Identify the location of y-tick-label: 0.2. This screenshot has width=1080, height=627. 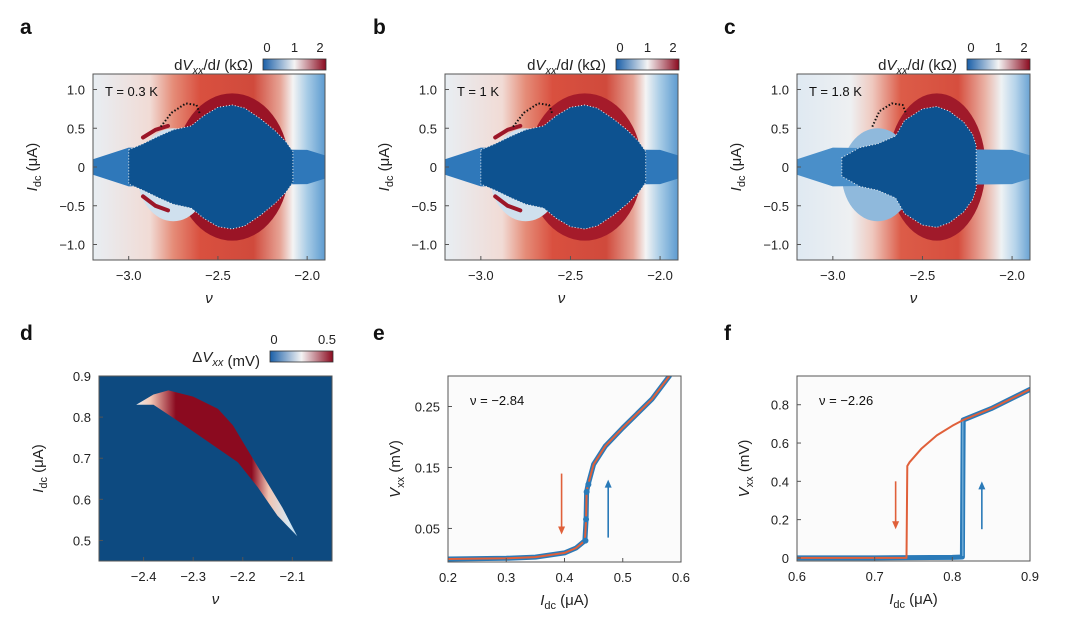
(780, 520).